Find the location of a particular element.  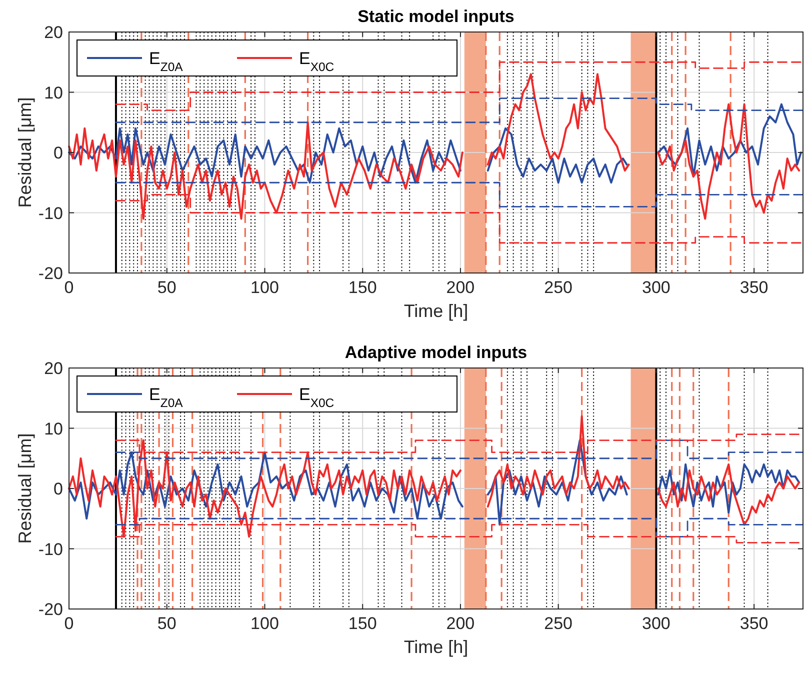

chart-title: Static model inputs is located at coordinates (436, 16).